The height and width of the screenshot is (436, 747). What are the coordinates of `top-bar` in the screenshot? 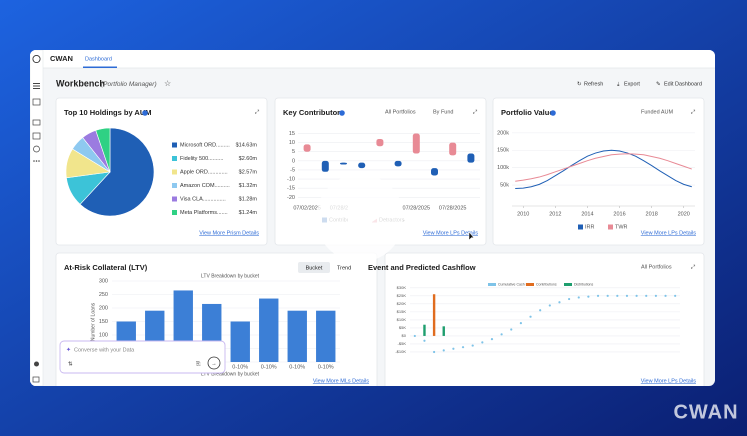 It's located at (372, 59).